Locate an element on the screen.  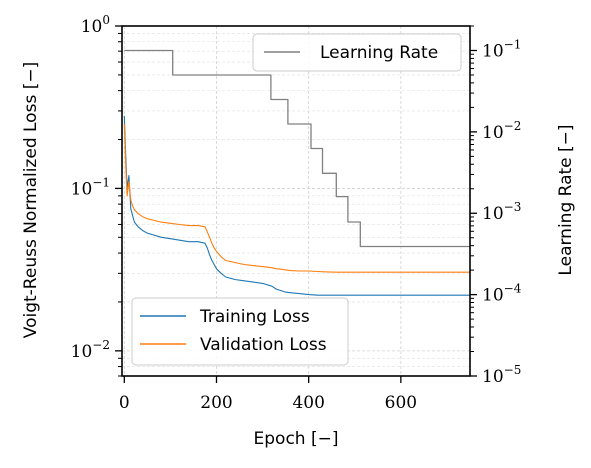
legend-label-training-loss: Training Loss is located at coordinates (254, 317).